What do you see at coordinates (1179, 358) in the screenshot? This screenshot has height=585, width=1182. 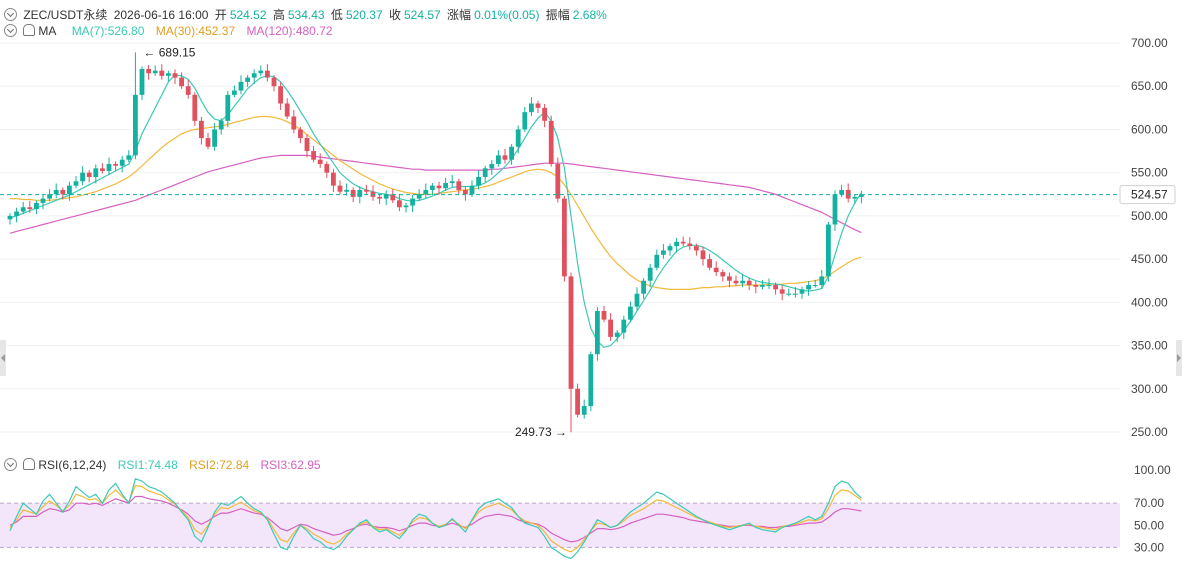 I see `scroll-right-handle` at bounding box center [1179, 358].